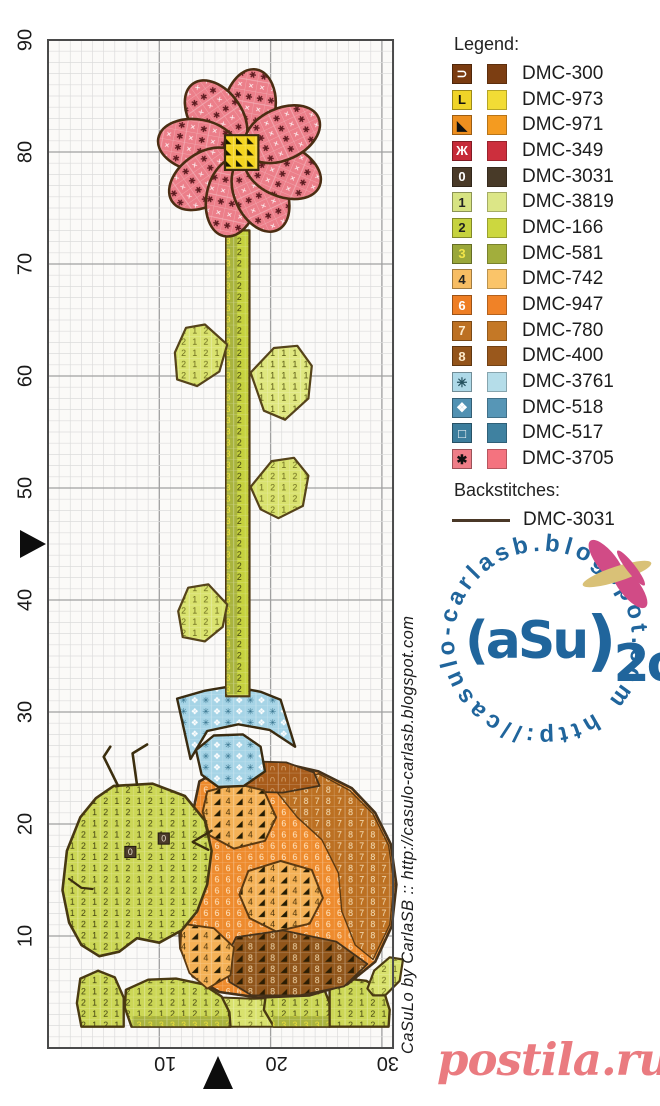  What do you see at coordinates (462, 459) in the screenshot?
I see `legend-symbol-cell: ✱` at bounding box center [462, 459].